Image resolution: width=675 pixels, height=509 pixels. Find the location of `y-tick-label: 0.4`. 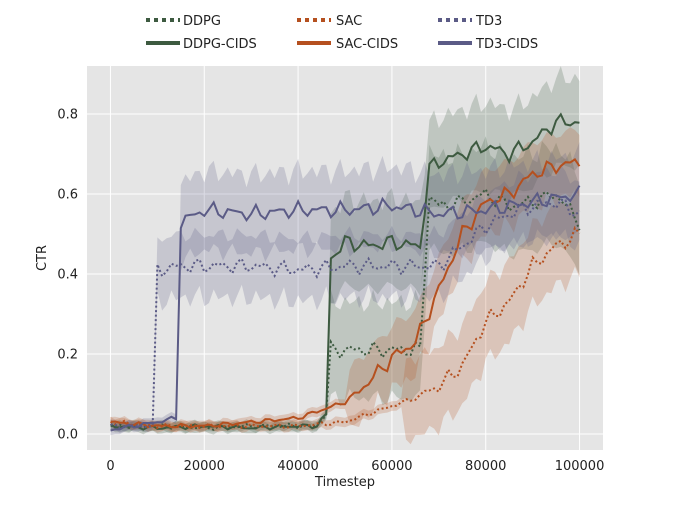

y-tick-label: 0.4 is located at coordinates (67, 275).